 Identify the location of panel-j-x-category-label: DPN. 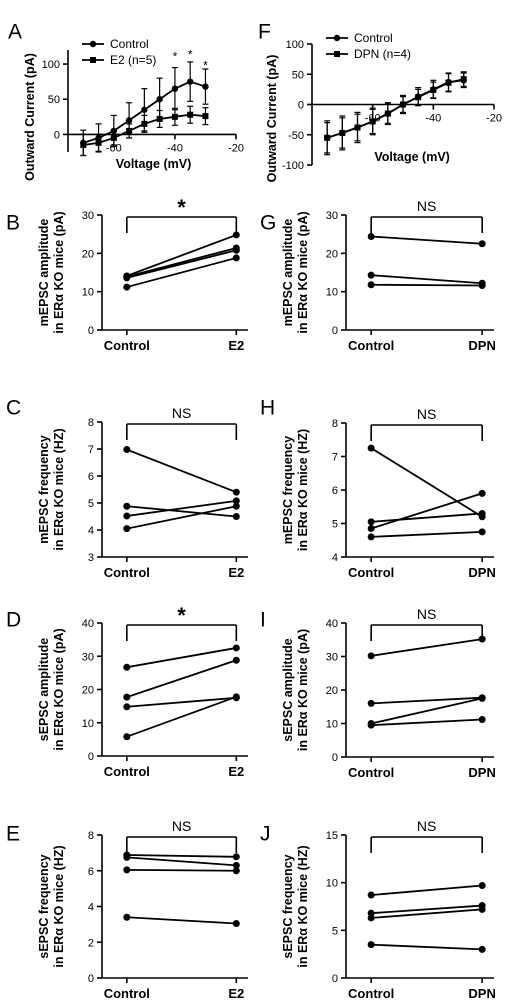
(481, 993).